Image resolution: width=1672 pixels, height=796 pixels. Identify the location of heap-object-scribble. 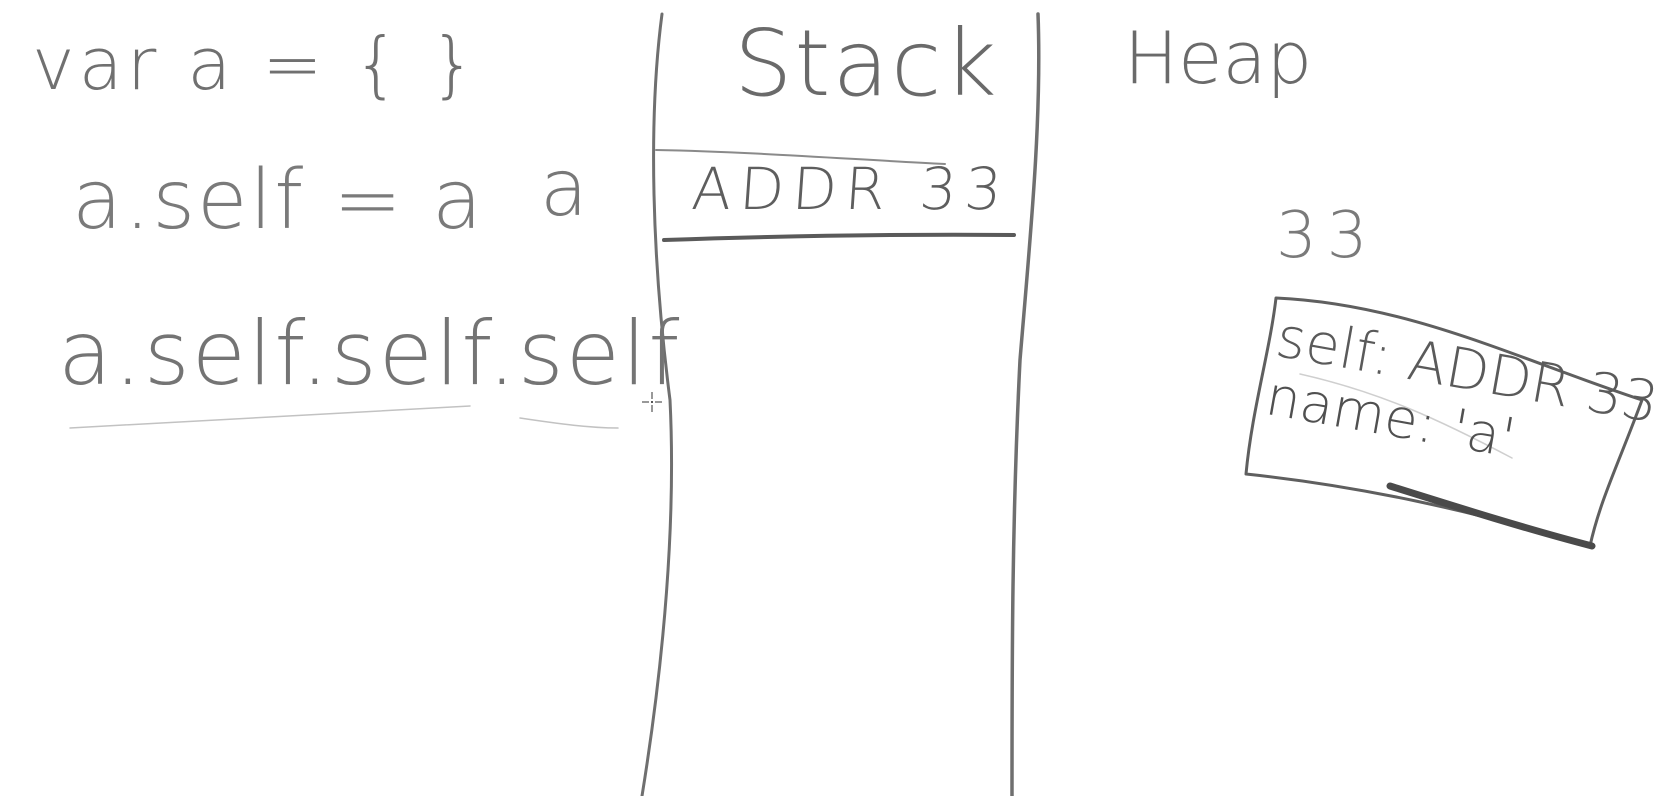
(1406, 416).